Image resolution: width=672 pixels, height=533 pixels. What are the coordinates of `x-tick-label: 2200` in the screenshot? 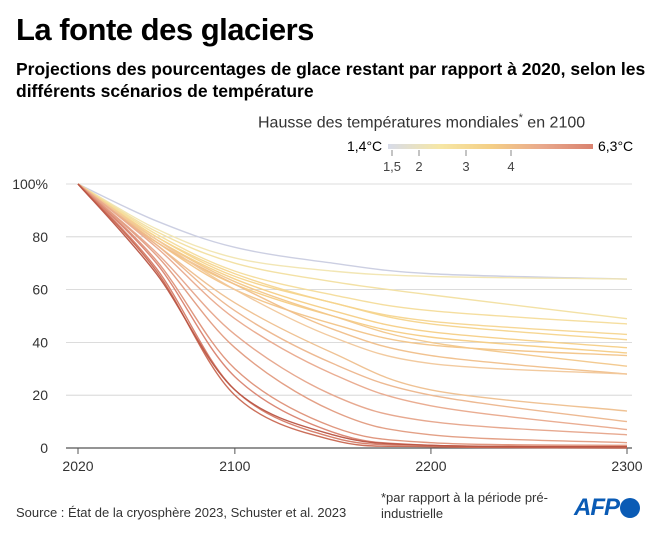 It's located at (430, 466).